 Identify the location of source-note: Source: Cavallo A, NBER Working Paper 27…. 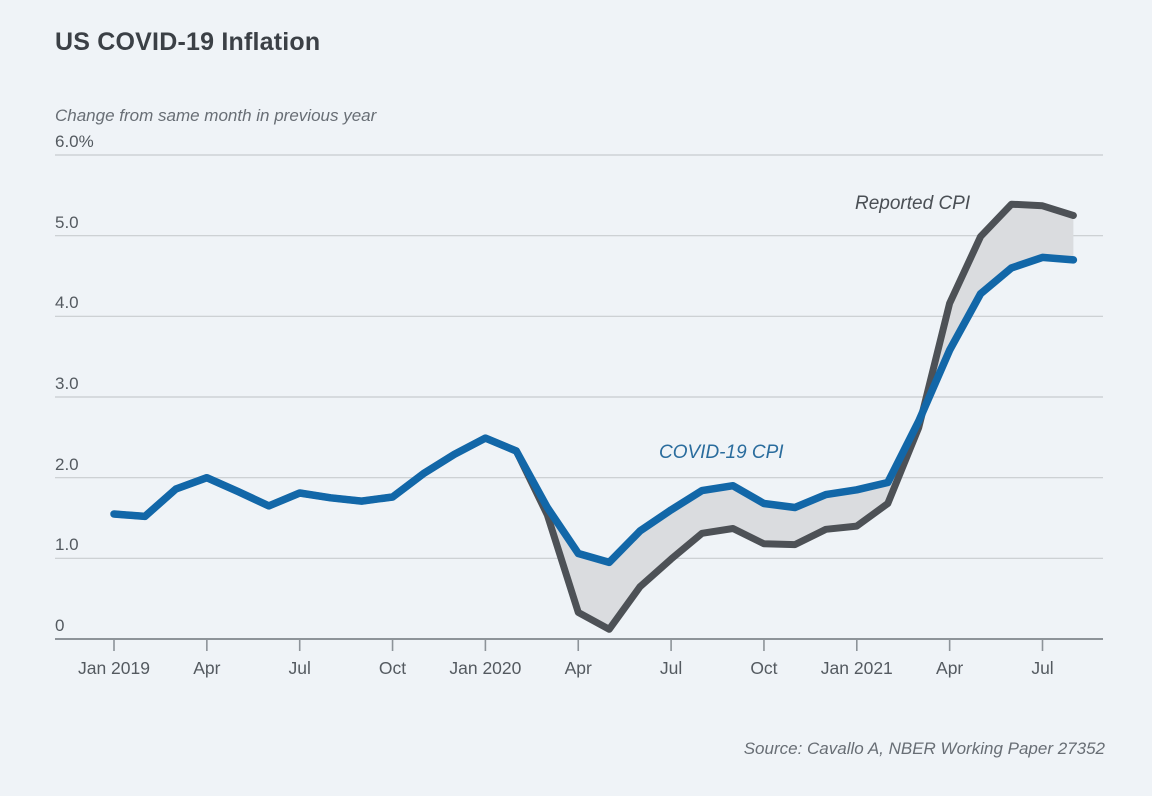
(924, 748).